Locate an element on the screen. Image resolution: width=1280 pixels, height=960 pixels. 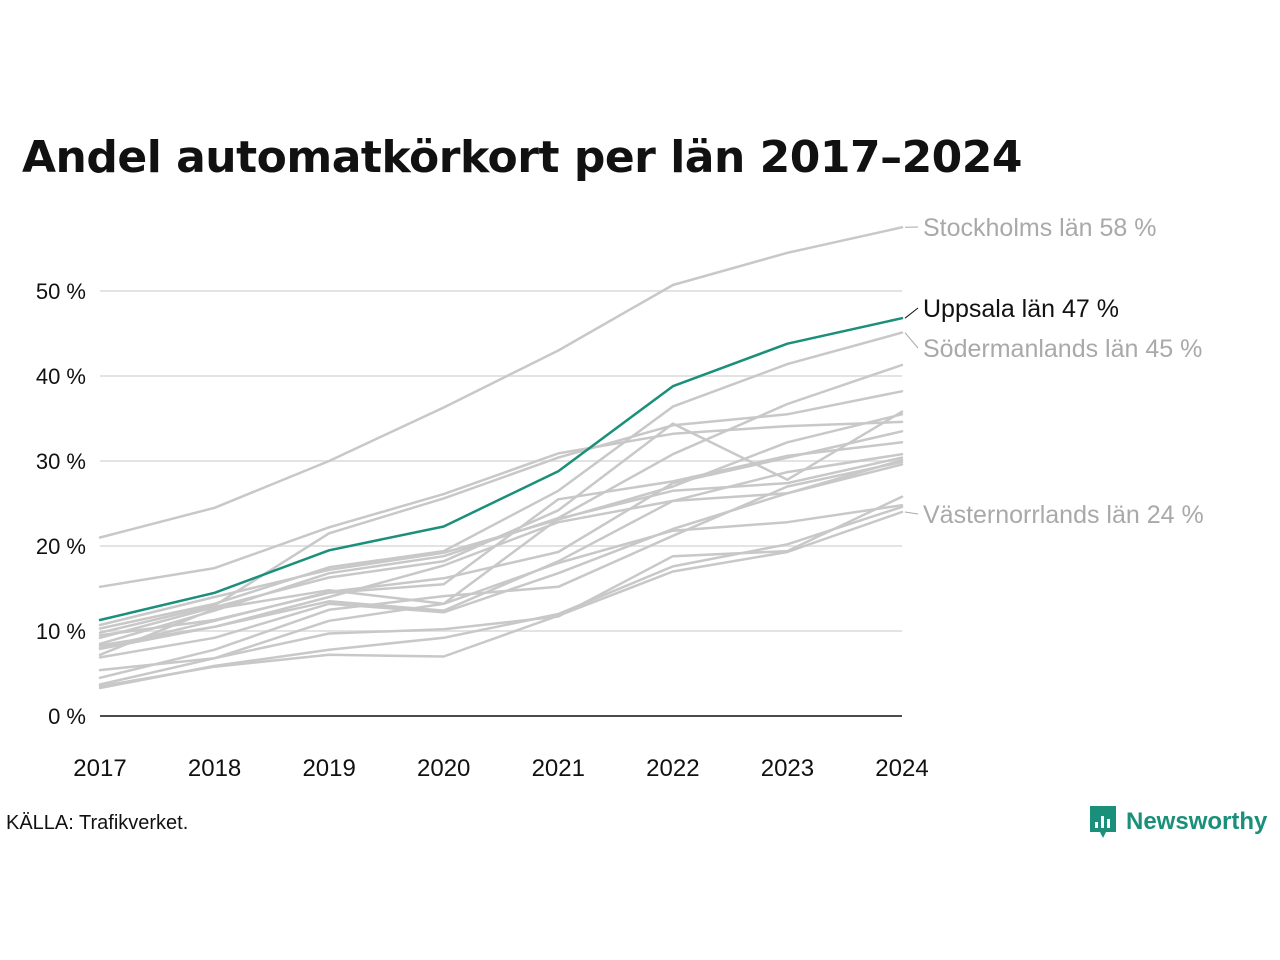
x-tick-label: 2020 is located at coordinates (443, 768).